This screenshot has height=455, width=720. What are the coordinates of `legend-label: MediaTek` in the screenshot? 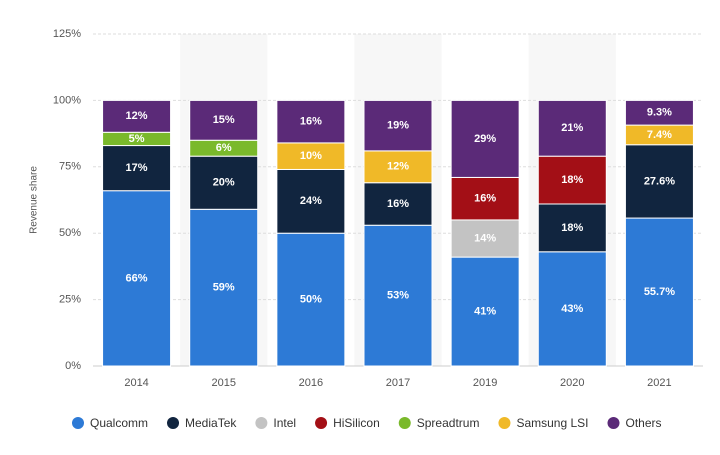 It's located at (211, 423).